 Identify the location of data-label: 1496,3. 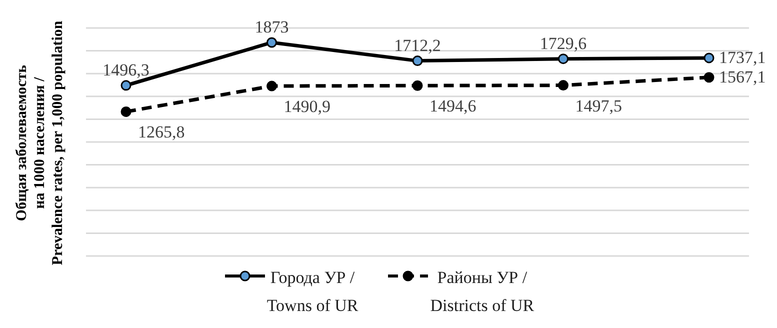
(126, 70).